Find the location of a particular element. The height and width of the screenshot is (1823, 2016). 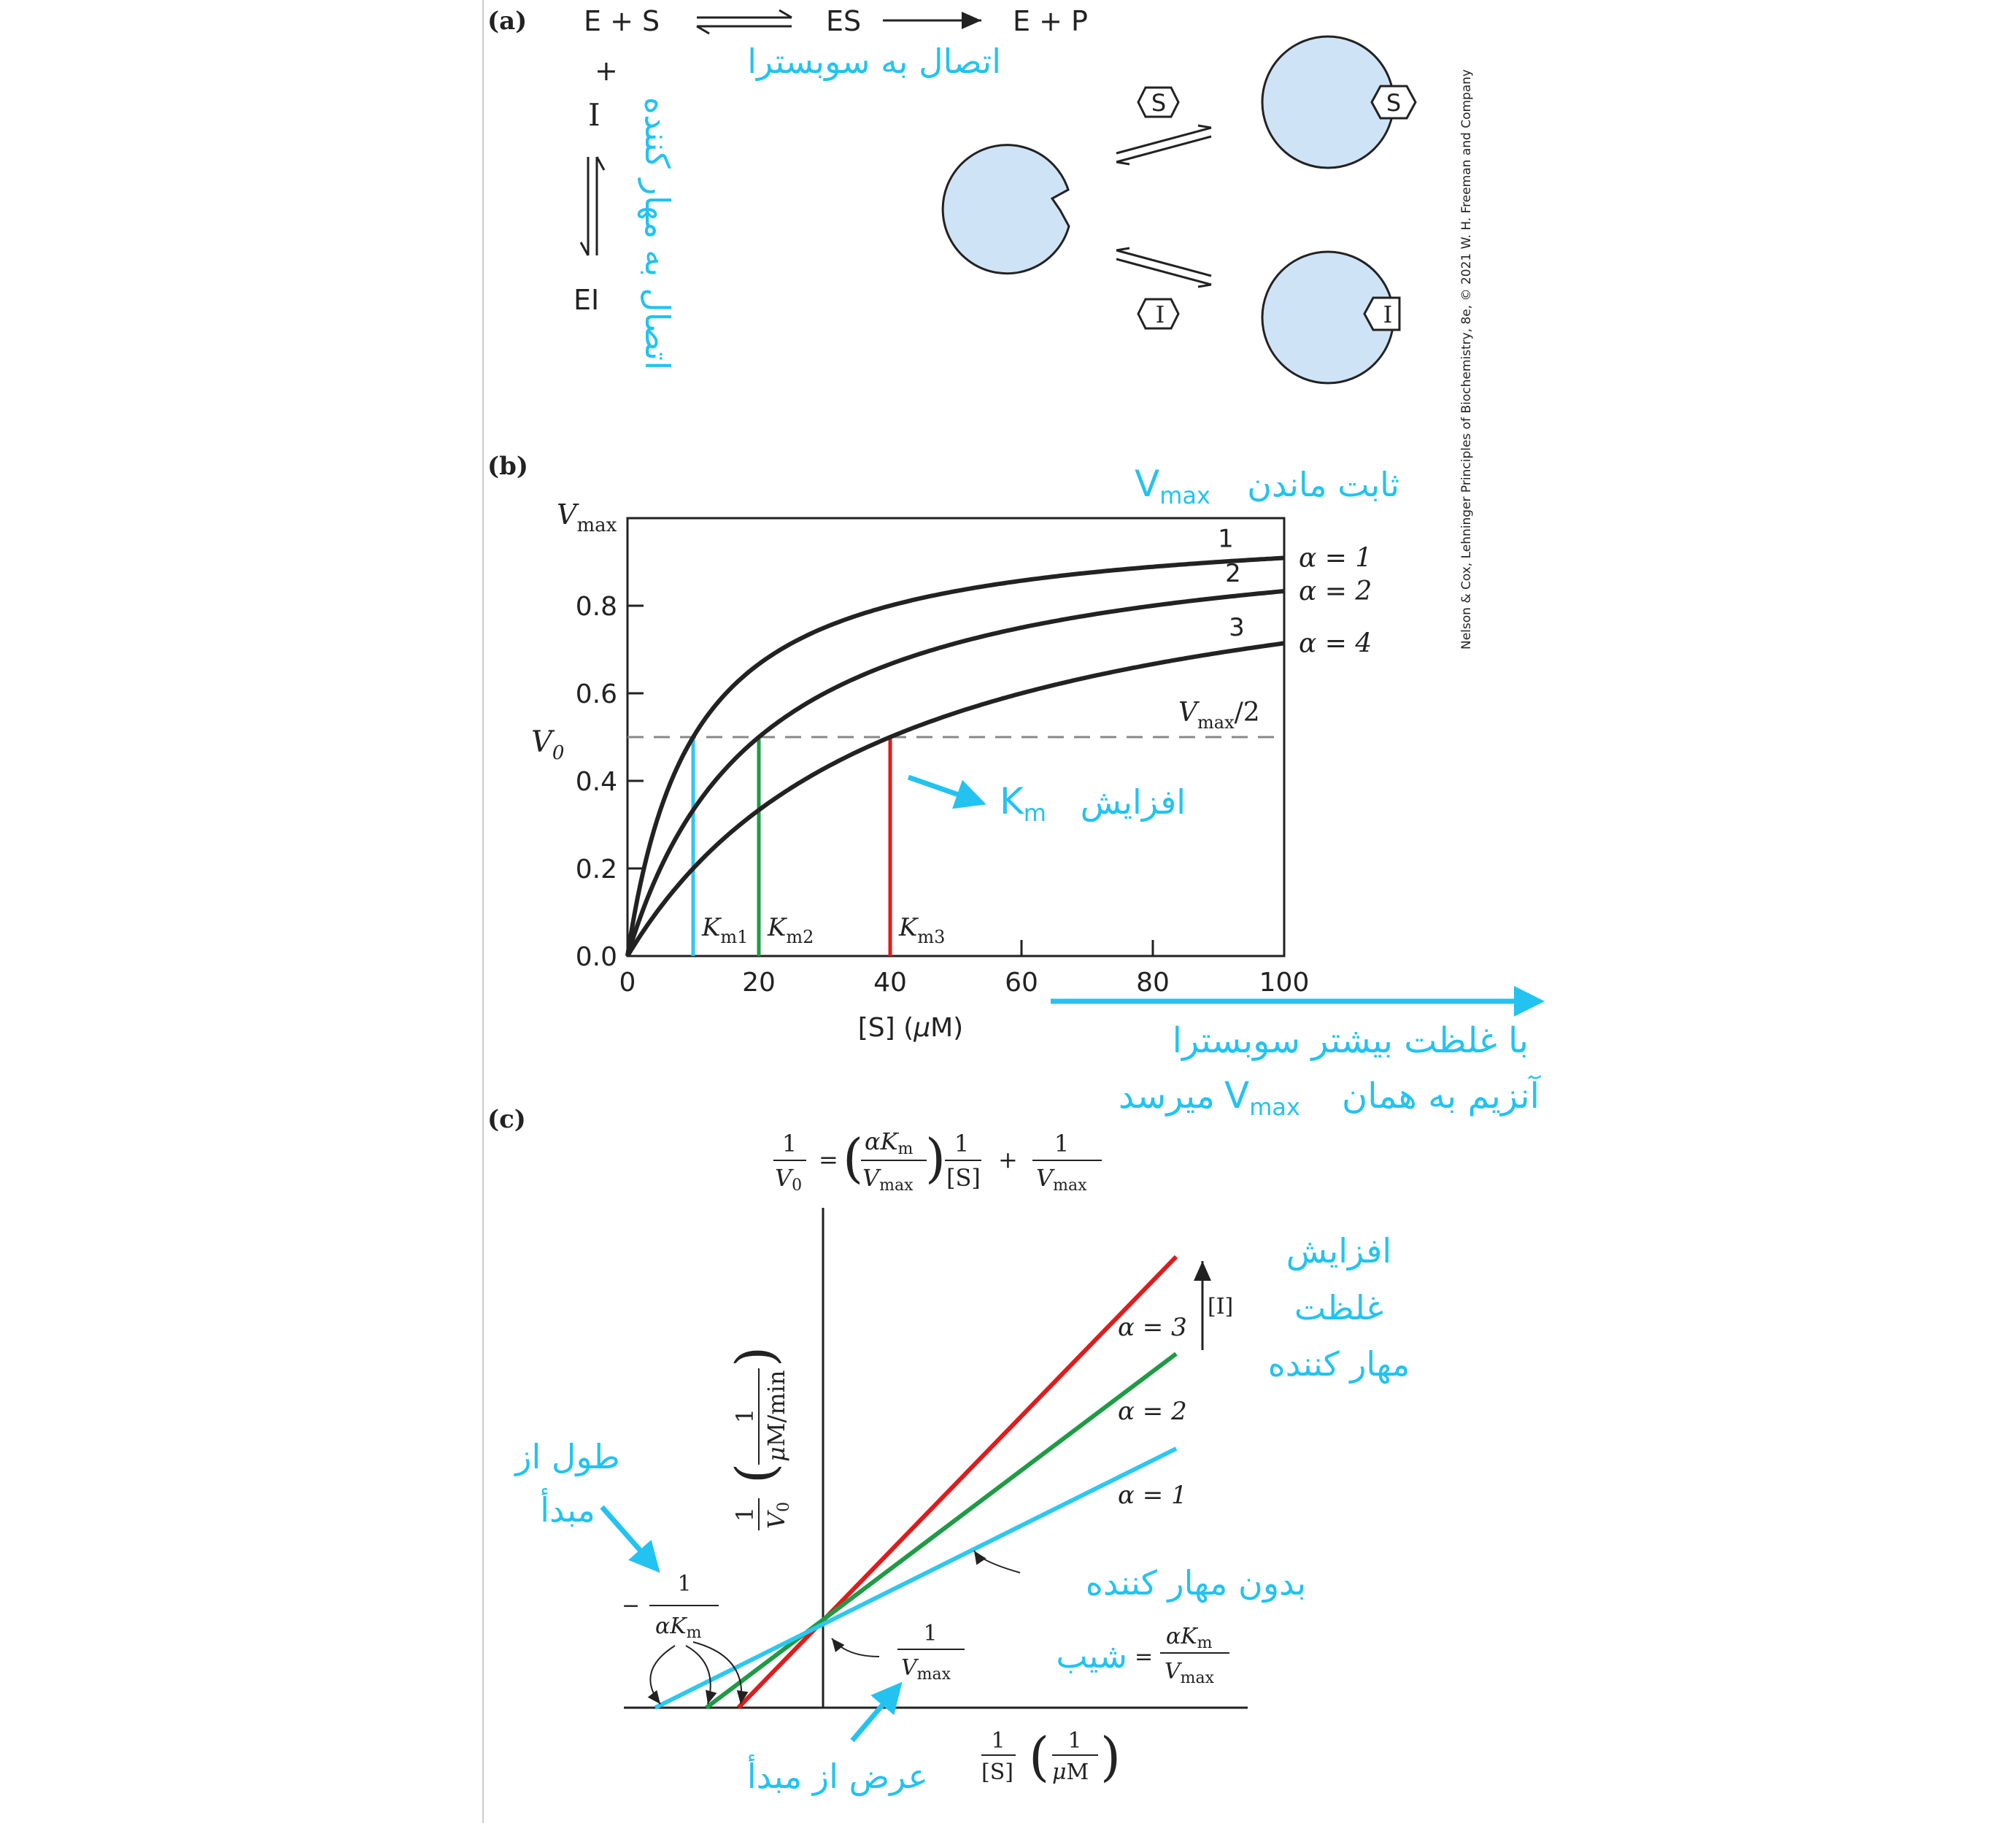

ann-vmax-constant-word: ثابت ماندن is located at coordinates (1323, 484).